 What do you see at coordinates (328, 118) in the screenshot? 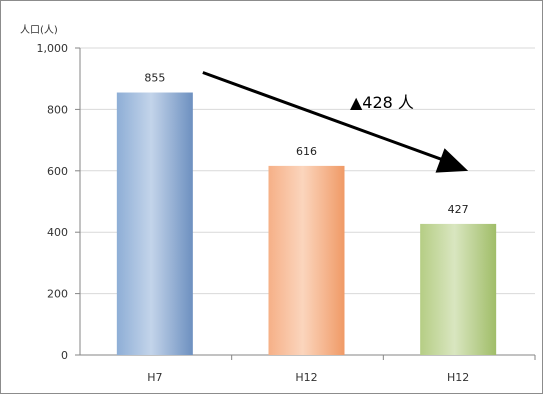
I see `decrease-arrow` at bounding box center [328, 118].